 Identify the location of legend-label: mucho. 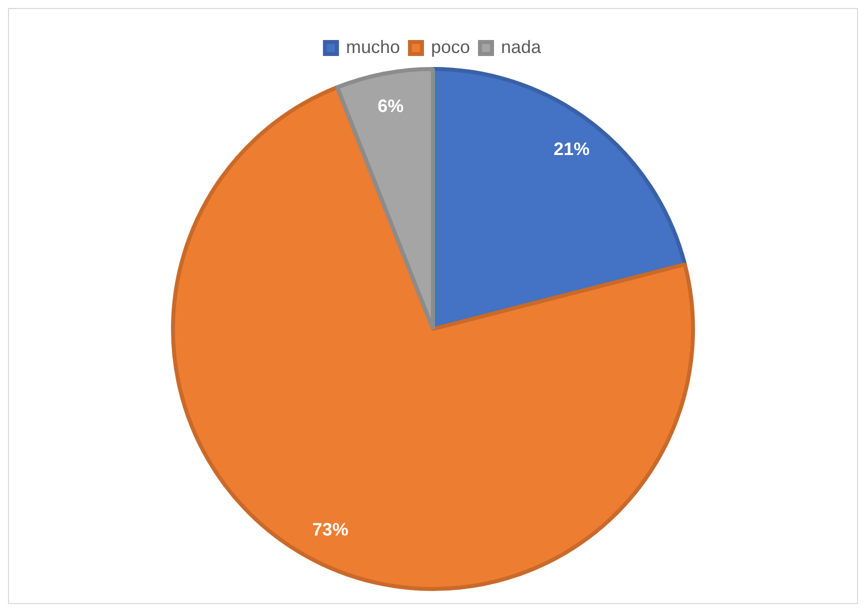
(373, 46).